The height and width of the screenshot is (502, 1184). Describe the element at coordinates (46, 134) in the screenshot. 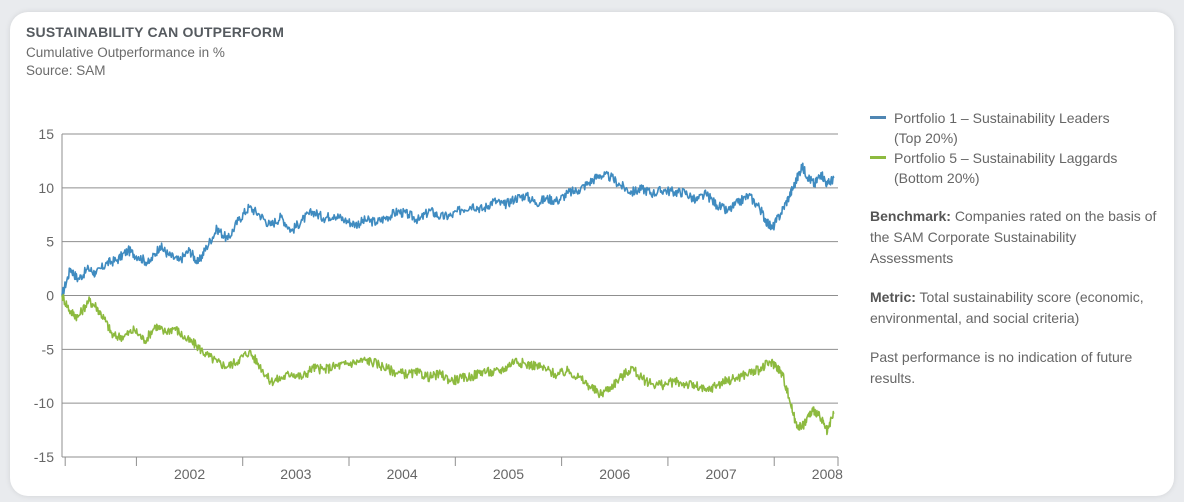

I see `y-tick-label: 15` at that location.